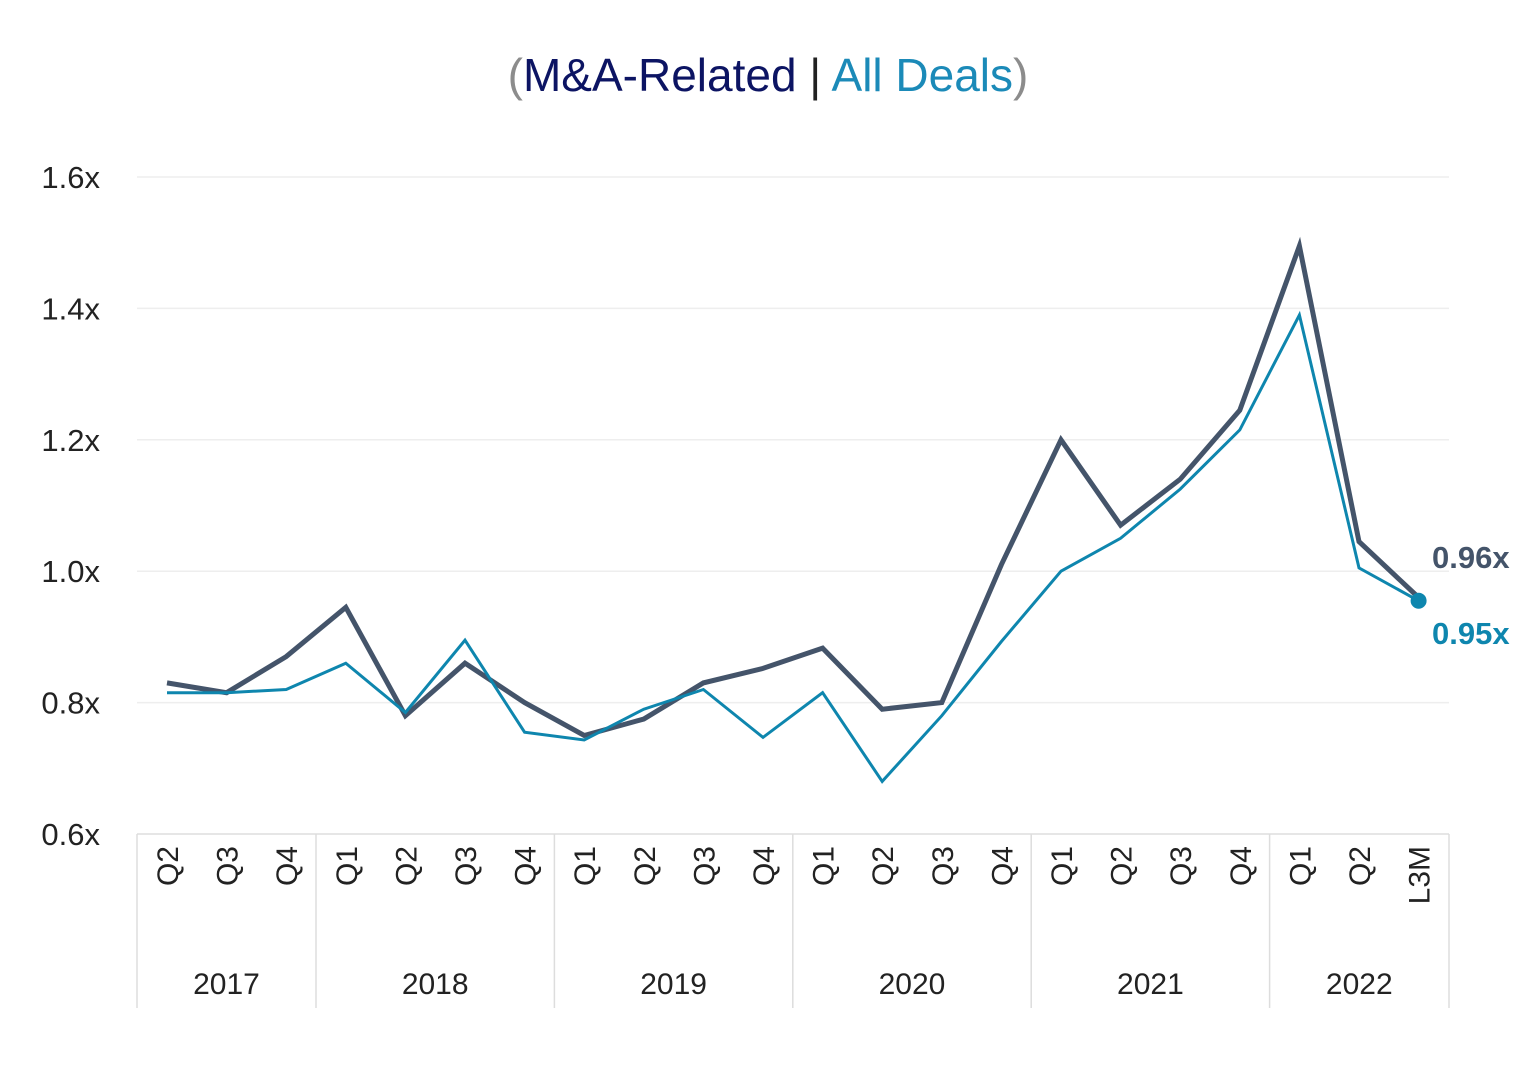  What do you see at coordinates (1420, 875) in the screenshot?
I see `x-tick-label: L3M` at bounding box center [1420, 875].